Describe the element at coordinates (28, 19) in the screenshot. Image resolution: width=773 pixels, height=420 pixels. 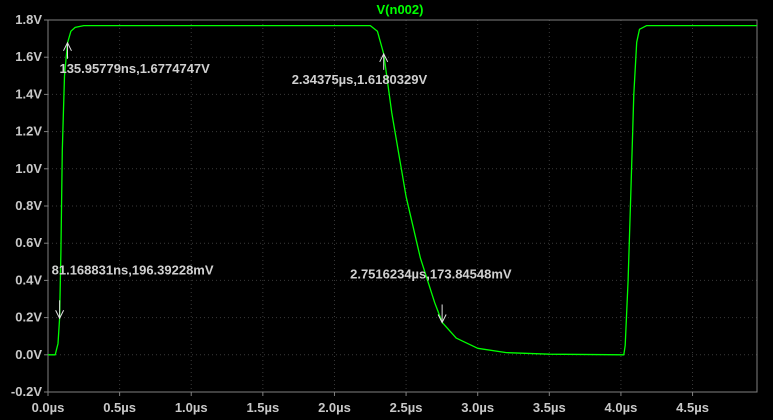
I see `y-tick-label: 1.8V` at that location.